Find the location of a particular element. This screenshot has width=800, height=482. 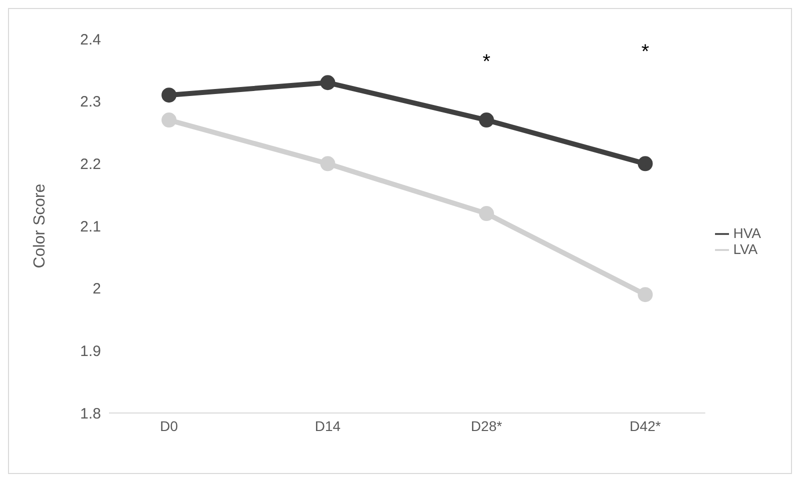

y-tick-label: 2 is located at coordinates (96, 289).